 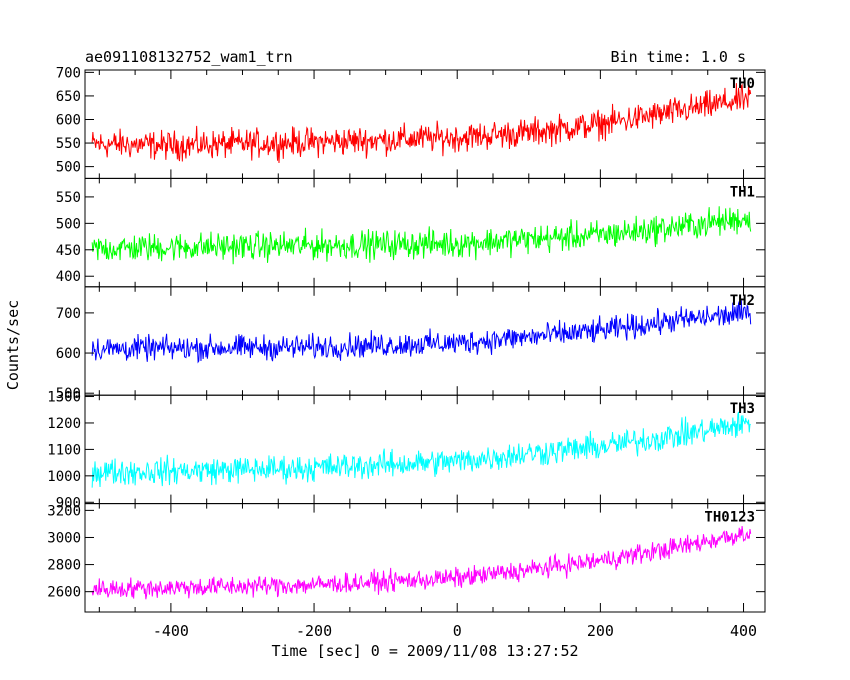 What do you see at coordinates (729, 518) in the screenshot?
I see `panel-label-th0123: TH0123` at bounding box center [729, 518].